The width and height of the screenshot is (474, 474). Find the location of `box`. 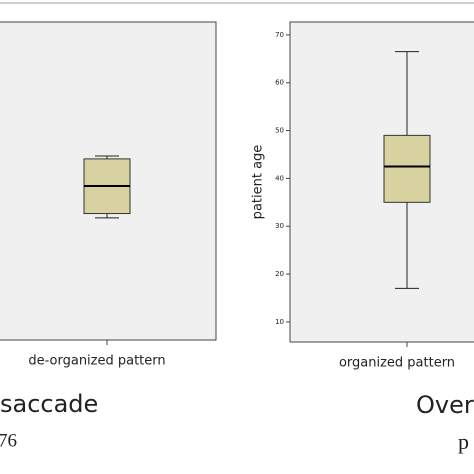

box is located at coordinates (407, 168).